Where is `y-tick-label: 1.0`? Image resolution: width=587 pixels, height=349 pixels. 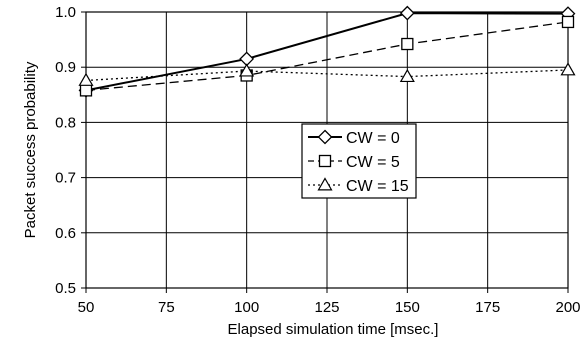 y-tick-label: 1.0 is located at coordinates (65, 12).